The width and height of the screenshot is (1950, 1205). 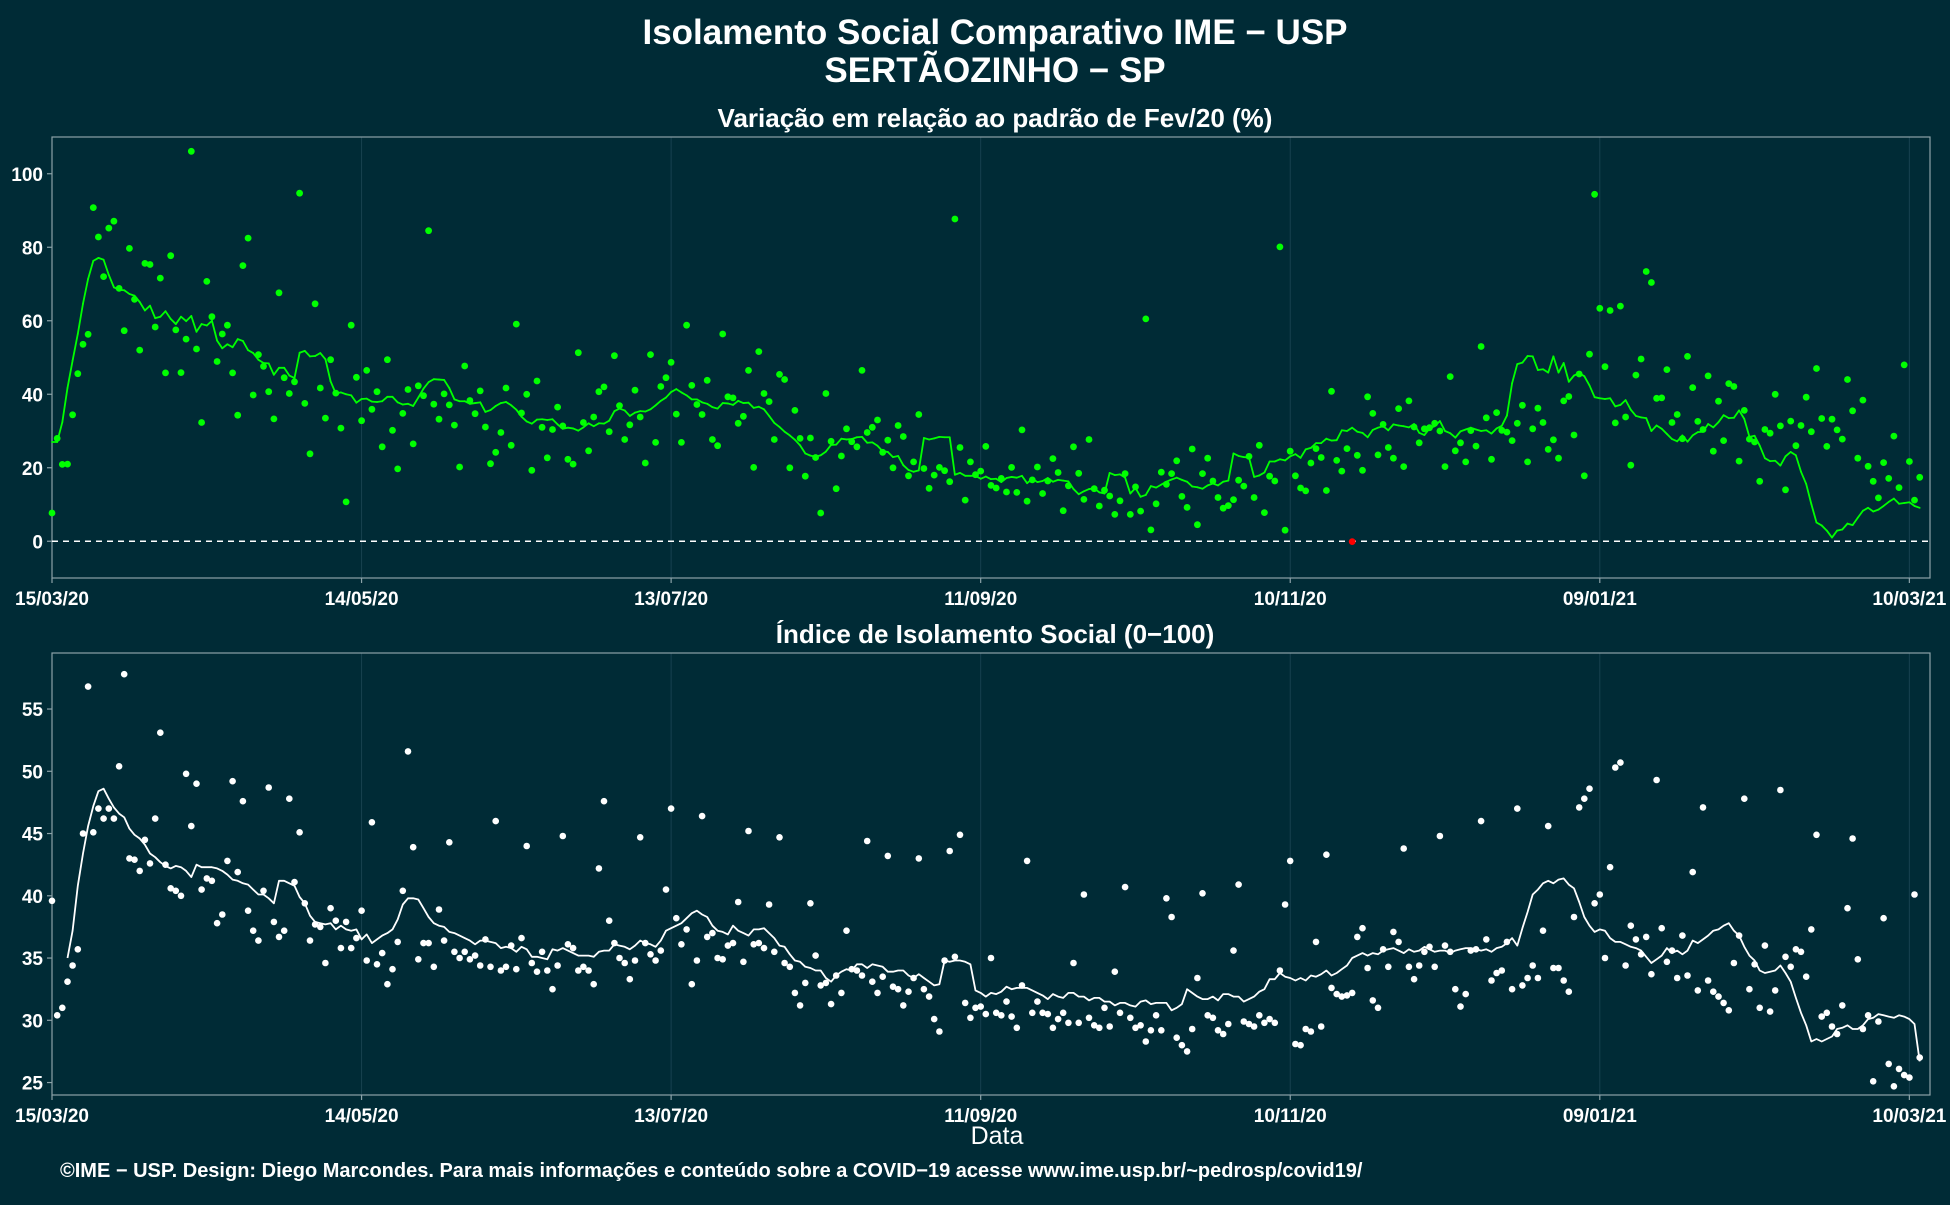 I want to click on y-tick-label: 40, so click(x=32, y=395).